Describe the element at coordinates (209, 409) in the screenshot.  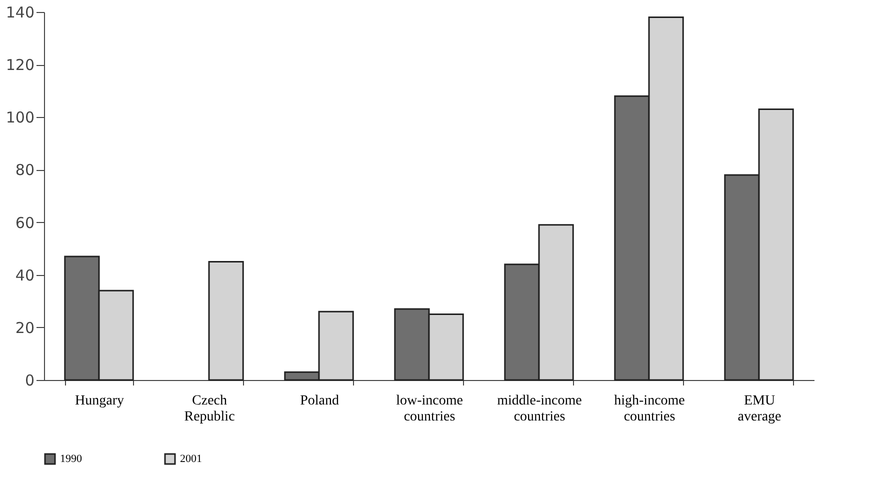
I see `x-tick-label: Czech Republic` at that location.